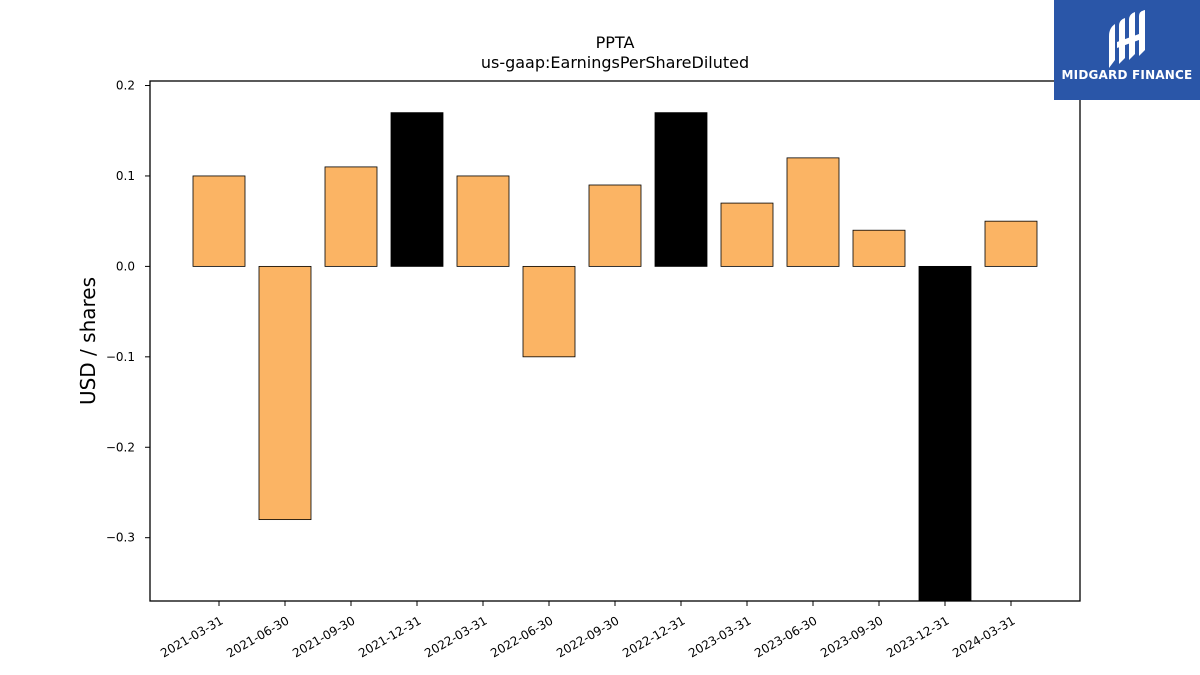 The height and width of the screenshot is (675, 1200). What do you see at coordinates (323, 636) in the screenshot?
I see `x-tick-label: 2021-09-30` at bounding box center [323, 636].